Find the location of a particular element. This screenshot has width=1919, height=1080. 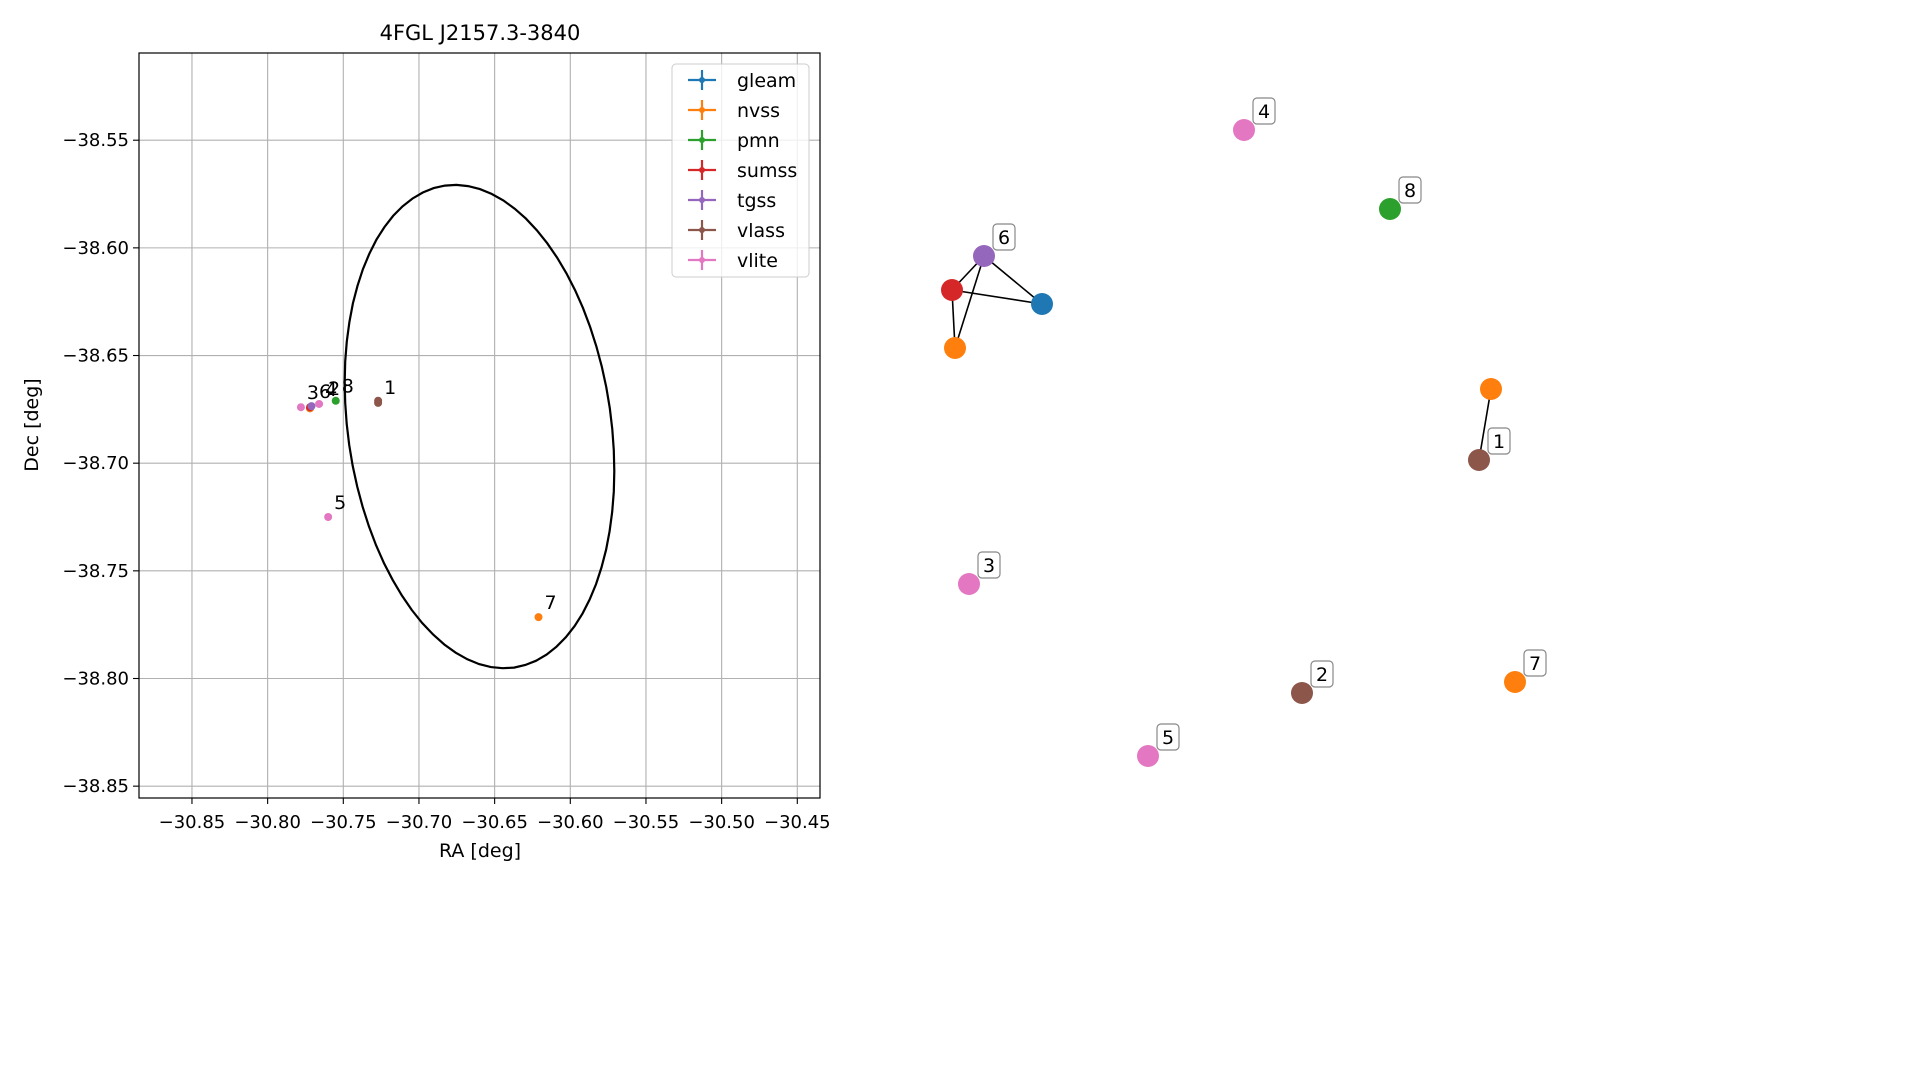

legend-label-gleam: gleam is located at coordinates (766, 81).